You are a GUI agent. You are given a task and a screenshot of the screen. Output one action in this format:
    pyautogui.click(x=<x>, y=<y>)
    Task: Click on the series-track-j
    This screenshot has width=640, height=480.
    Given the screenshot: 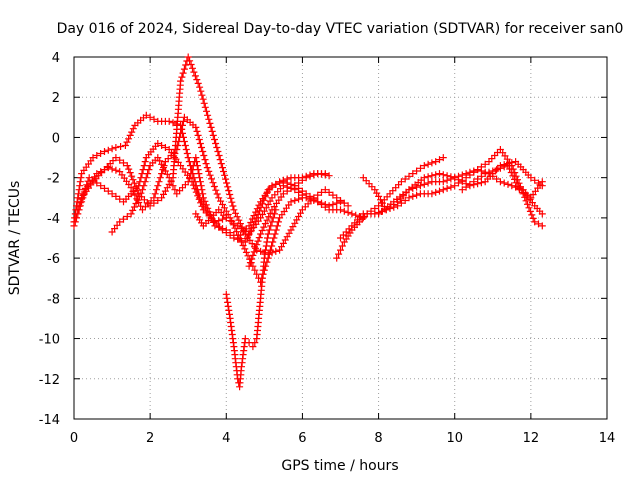 What is the action you would take?
    pyautogui.click(x=441, y=194)
    